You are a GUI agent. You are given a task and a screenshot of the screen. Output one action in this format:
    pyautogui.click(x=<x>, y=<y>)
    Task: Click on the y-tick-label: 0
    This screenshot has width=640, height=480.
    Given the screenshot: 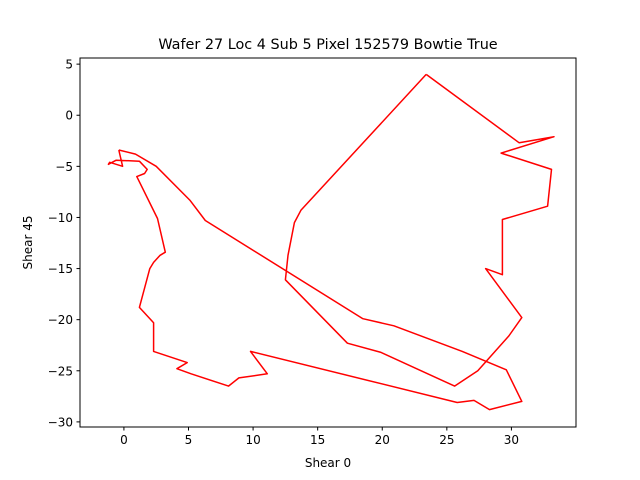 What is the action you would take?
    pyautogui.click(x=69, y=116)
    